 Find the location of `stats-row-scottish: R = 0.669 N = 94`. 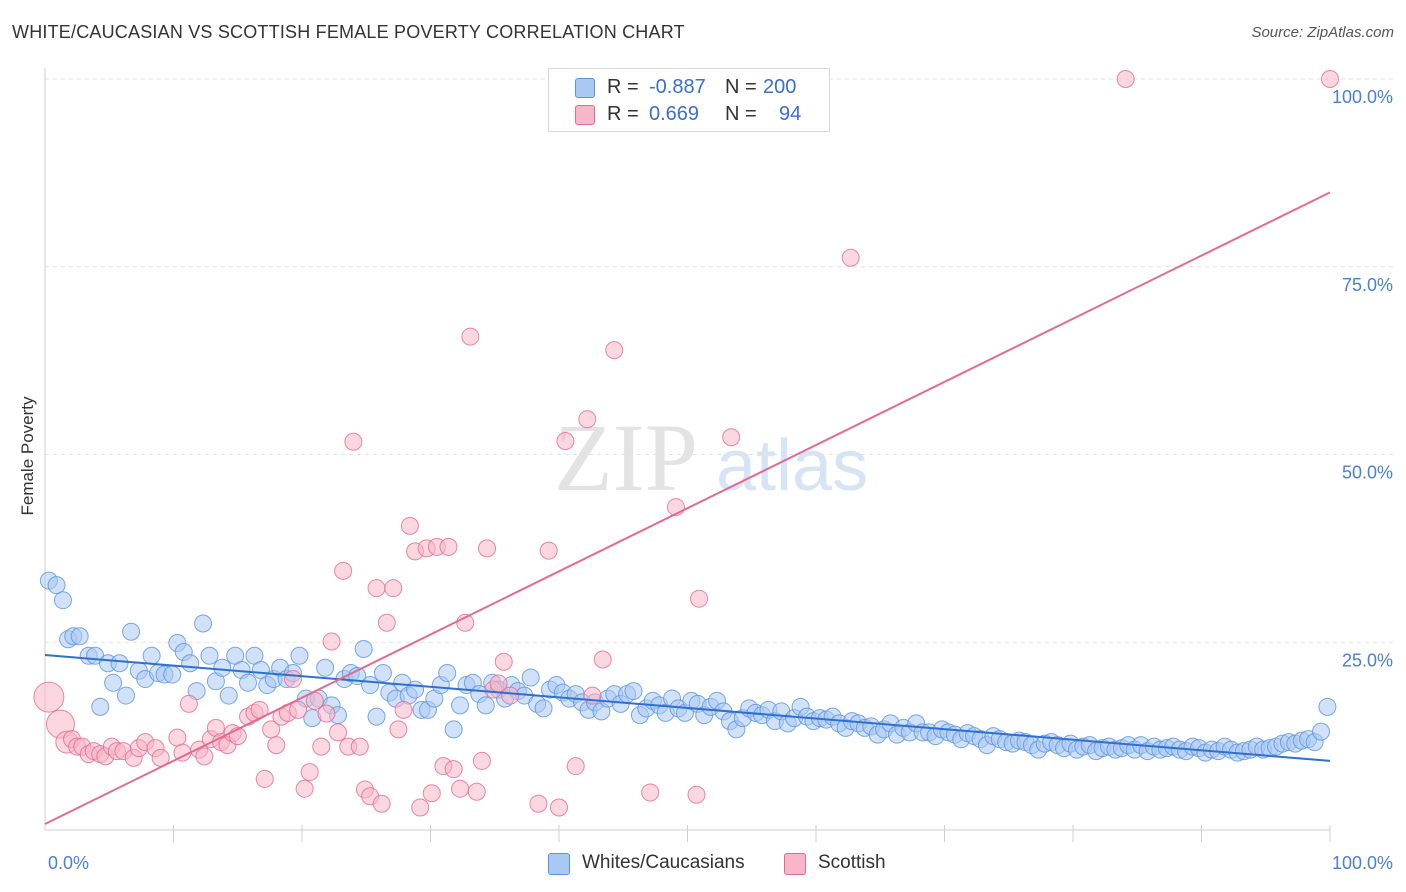

stats-row-scottish: R = 0.669 N = 94 is located at coordinates (689, 115).